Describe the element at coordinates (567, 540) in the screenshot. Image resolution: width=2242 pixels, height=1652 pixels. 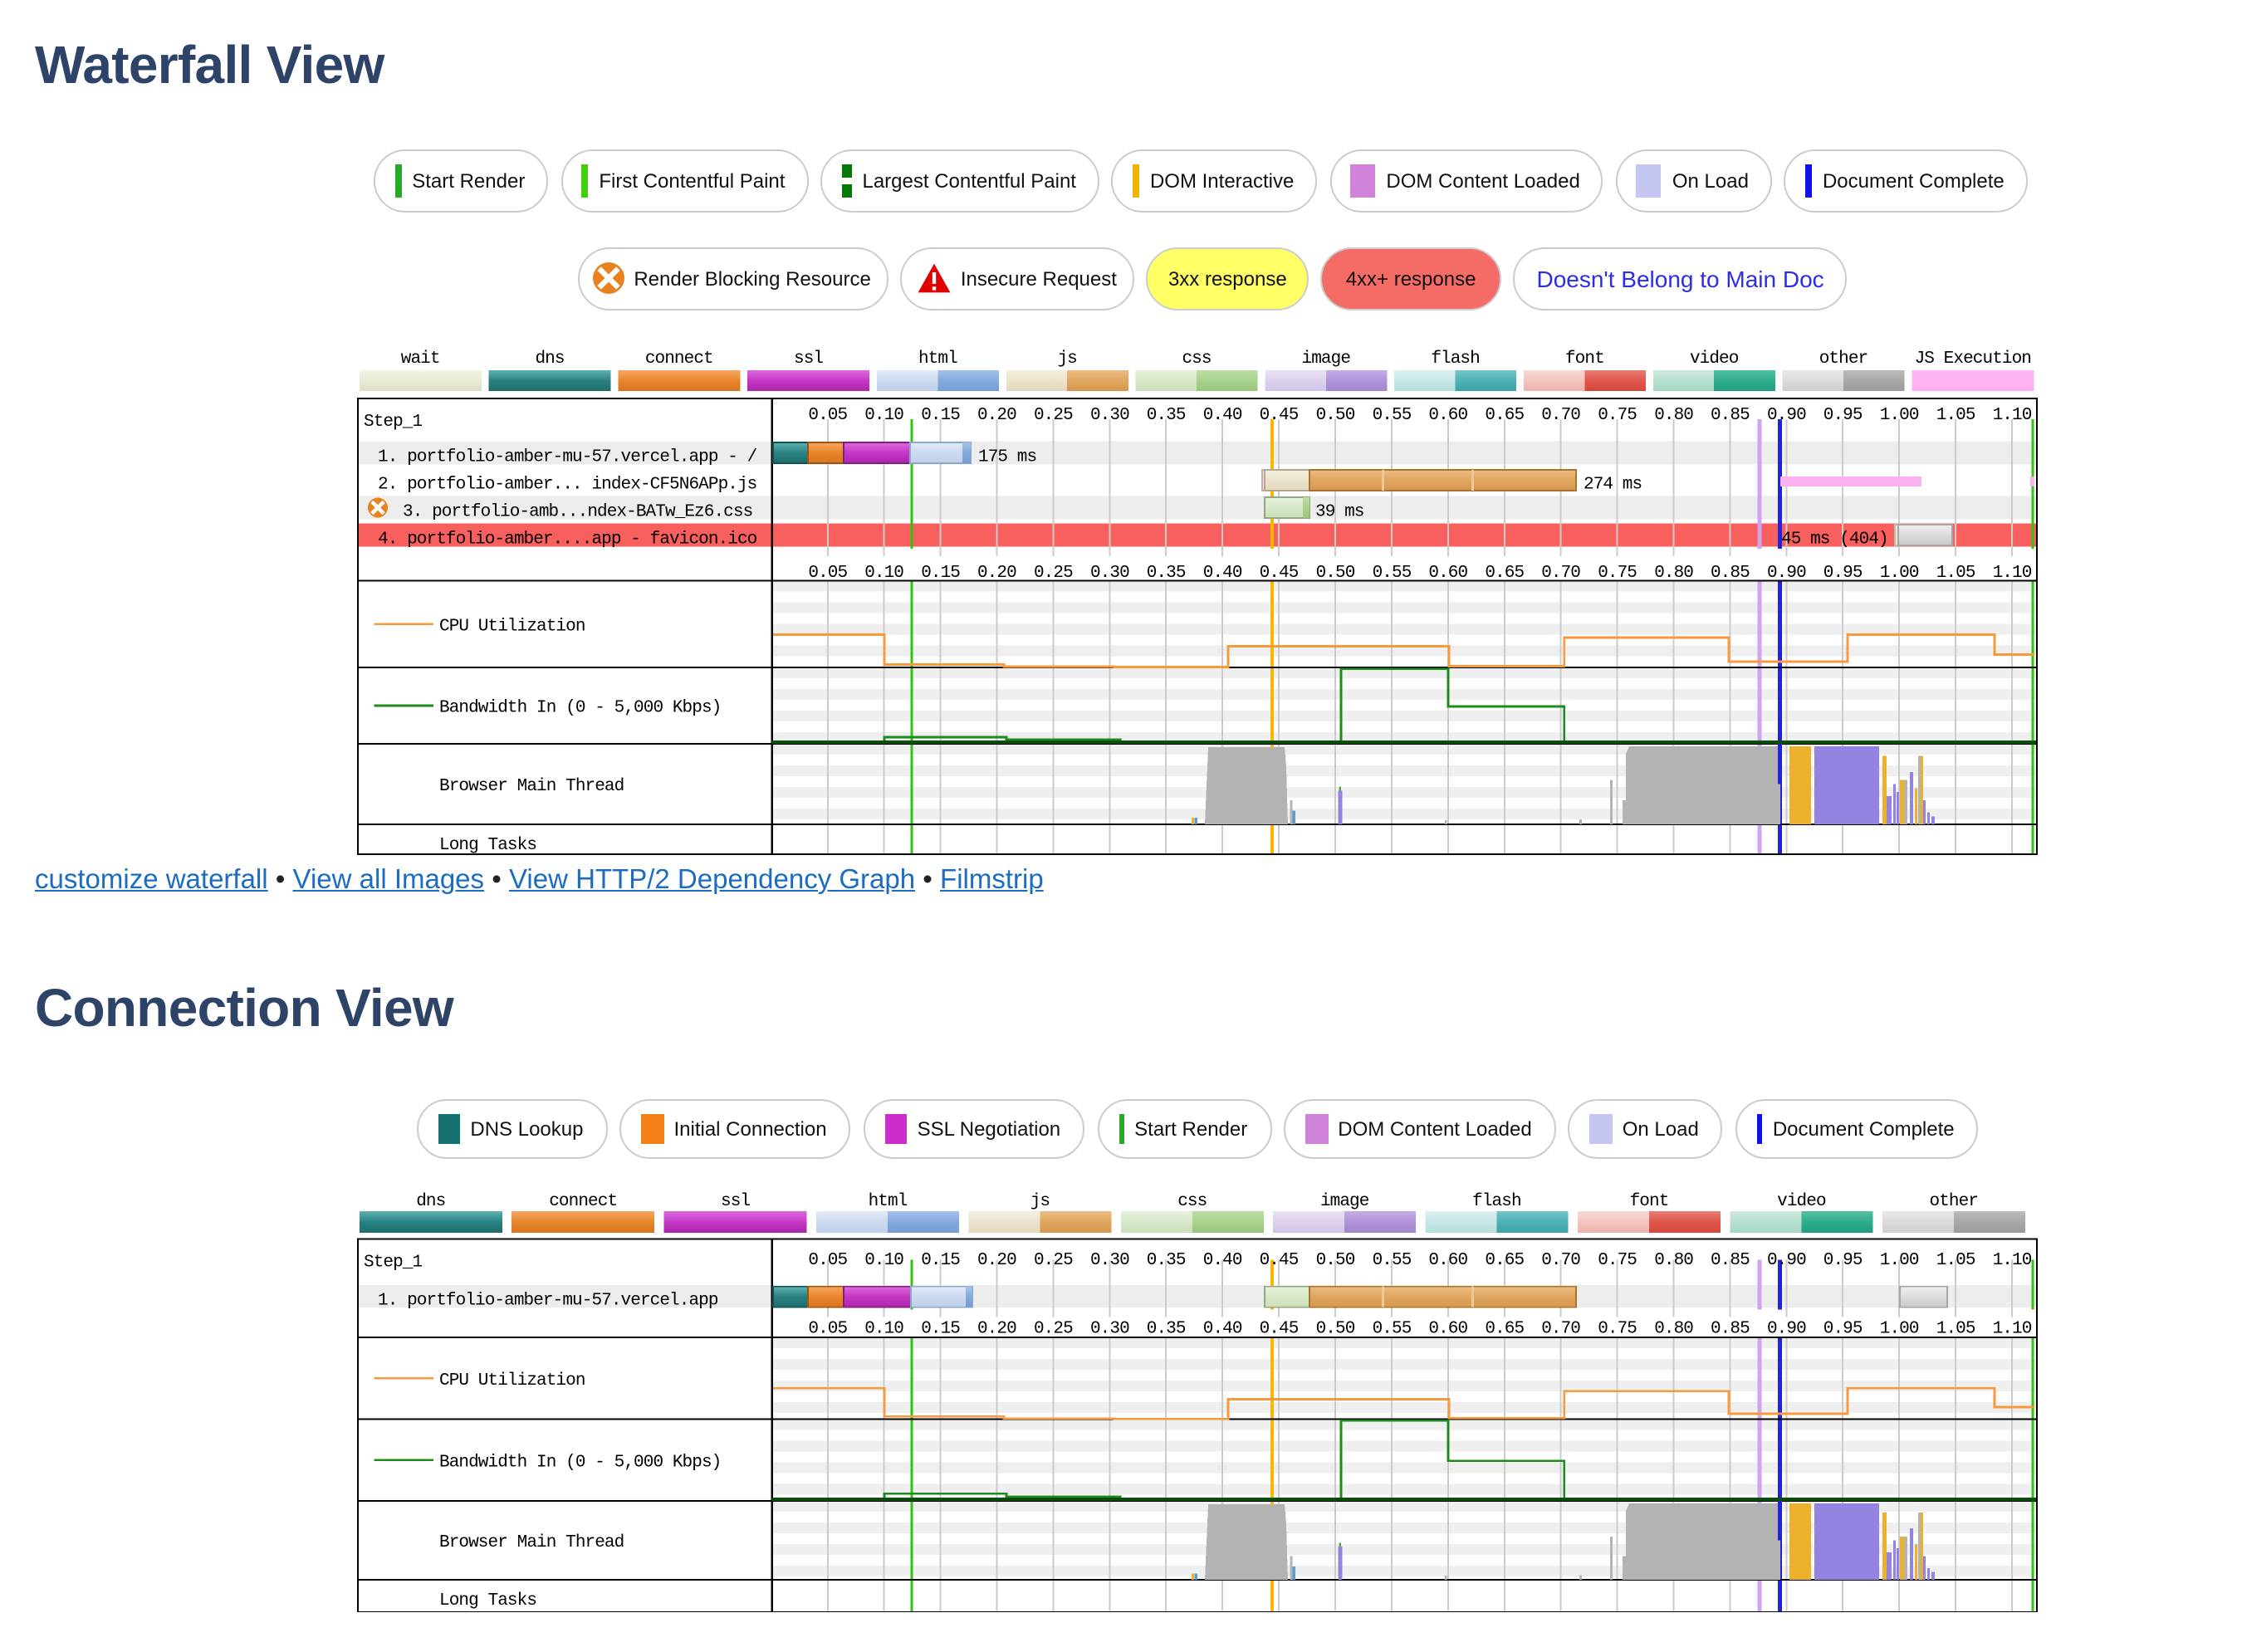
I see `svg-text:4. portfolio-amber....app - fa: 4. portfolio-amber....app - favicon.ico` at that location.